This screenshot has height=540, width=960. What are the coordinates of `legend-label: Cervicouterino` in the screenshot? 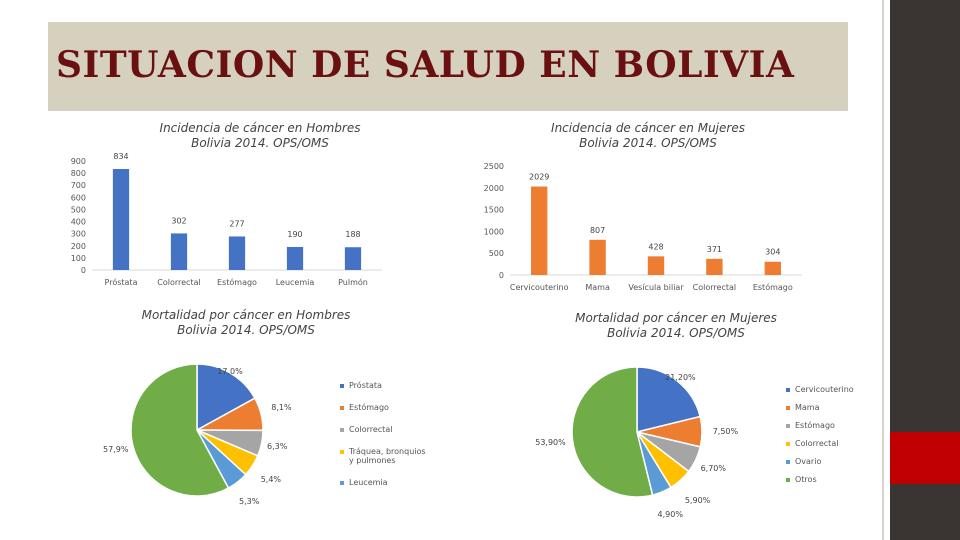 It's located at (824, 389).